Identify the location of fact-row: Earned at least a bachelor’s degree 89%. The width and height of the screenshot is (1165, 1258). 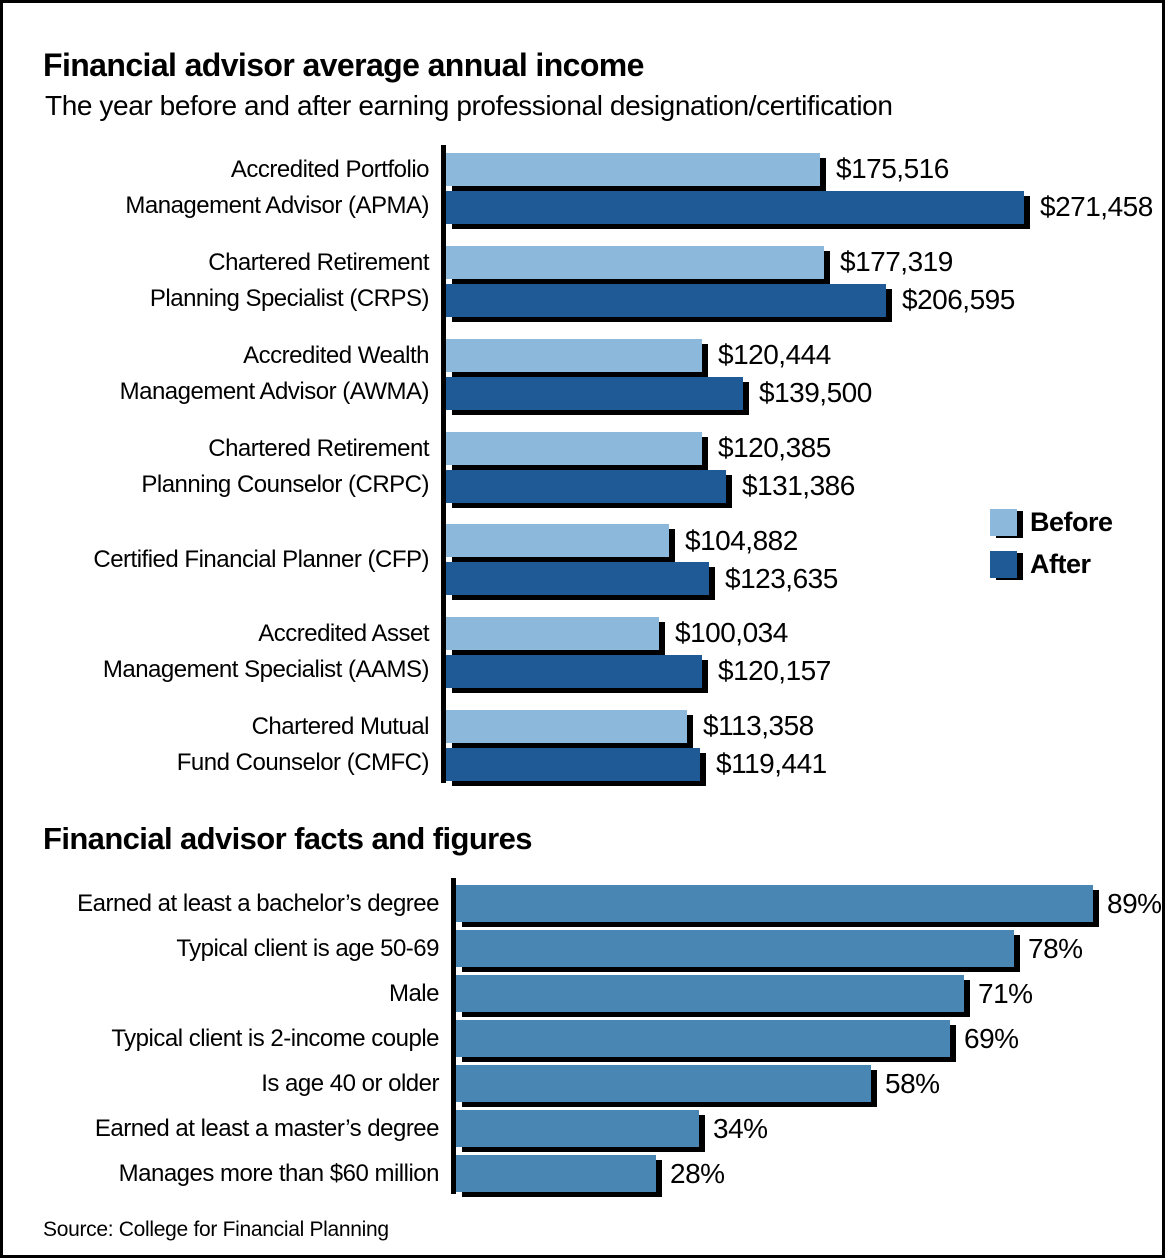
(602, 904).